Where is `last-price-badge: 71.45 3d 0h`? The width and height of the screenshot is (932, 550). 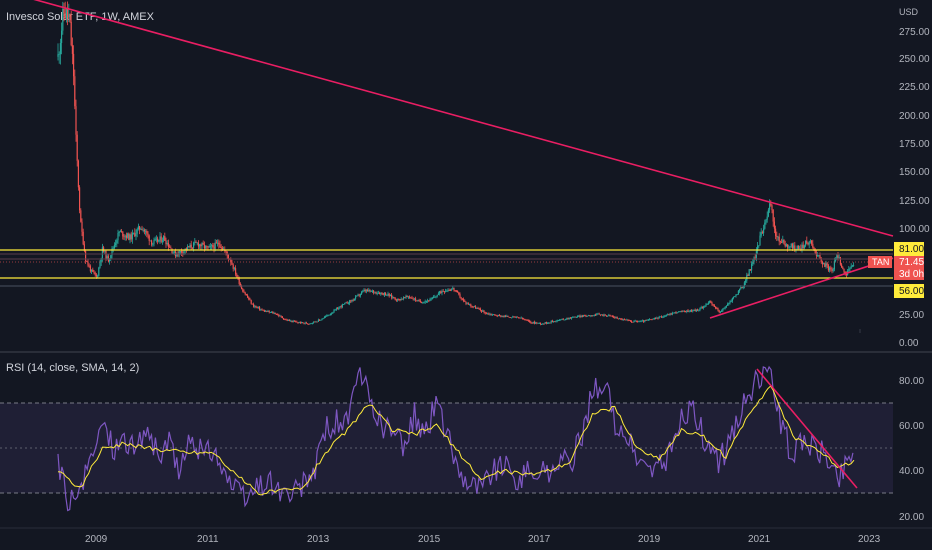 last-price-badge: 71.45 3d 0h is located at coordinates (909, 268).